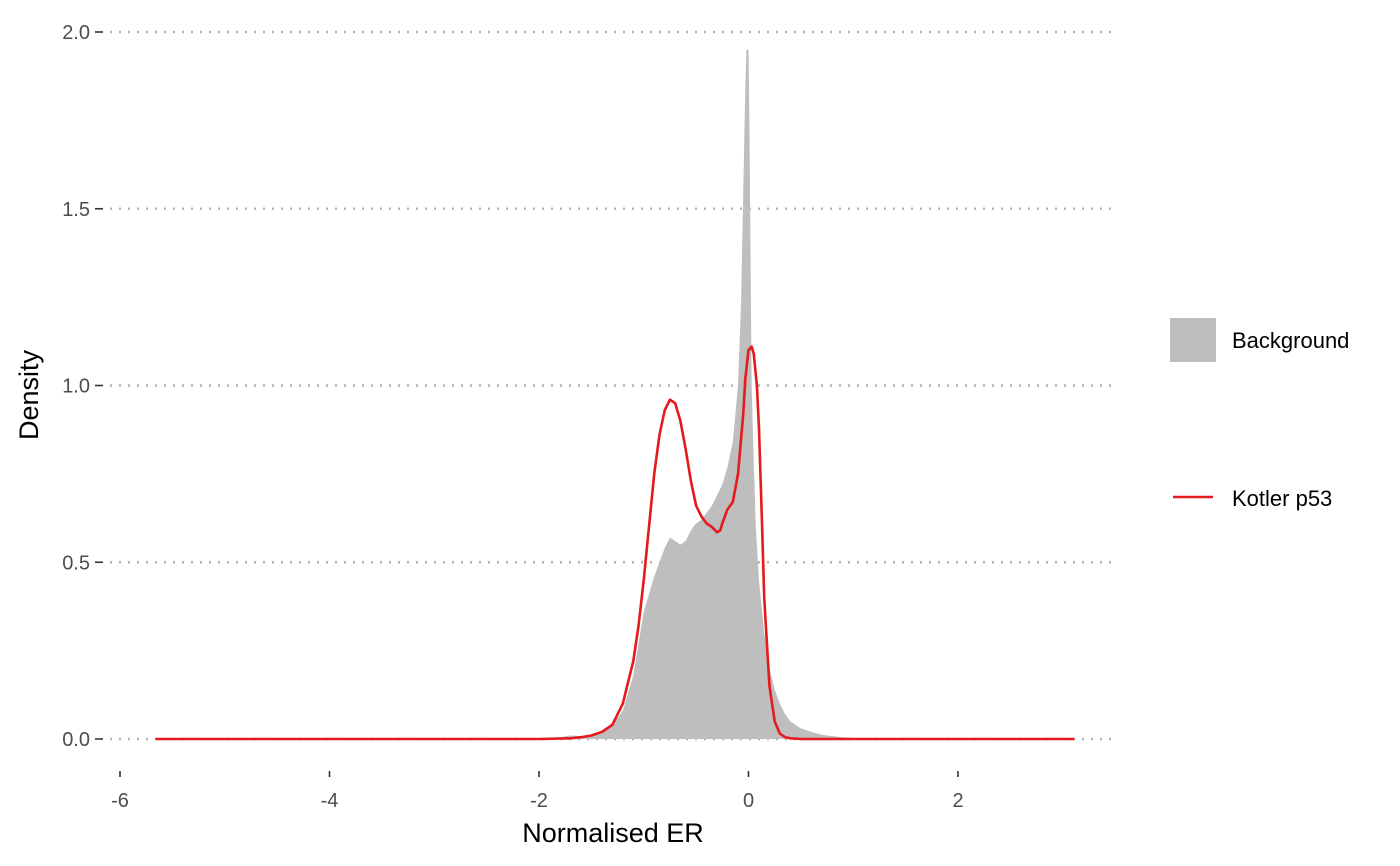  What do you see at coordinates (76, 387) in the screenshot?
I see `y-tick-label-2: 1.0` at bounding box center [76, 387].